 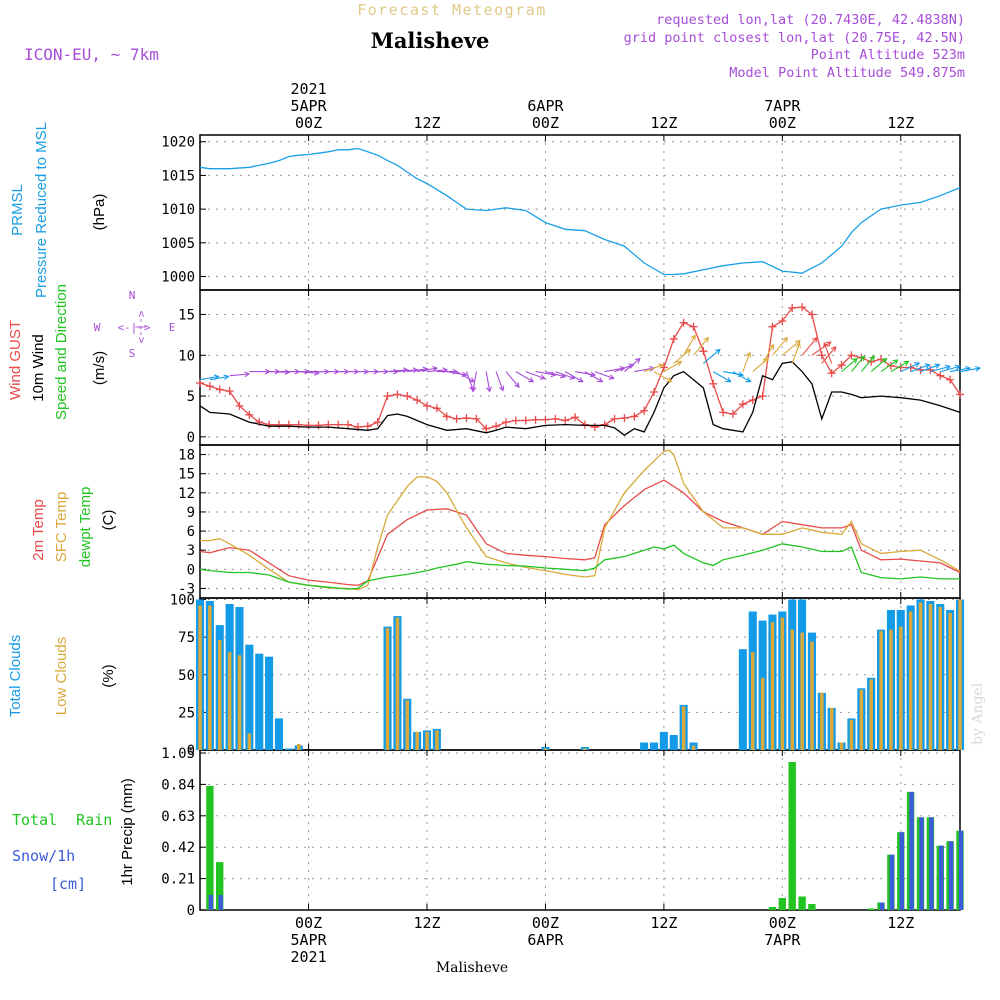 I want to click on top-time-label: 7APR, so click(x=782, y=106).